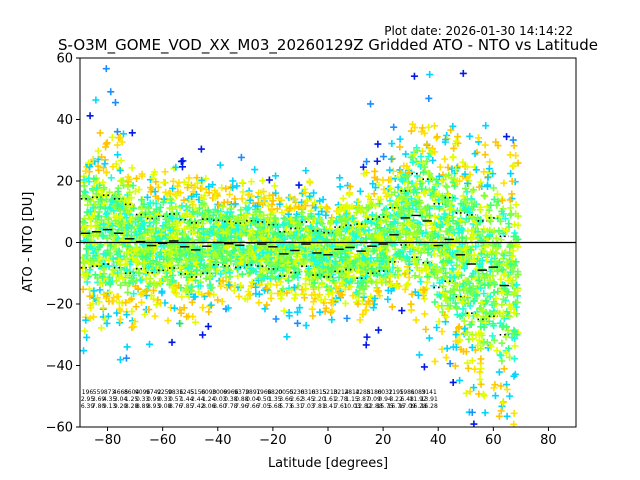 The width and height of the screenshot is (640, 480). Describe the element at coordinates (328, 440) in the screenshot. I see `x-tick-label: 0` at that location.